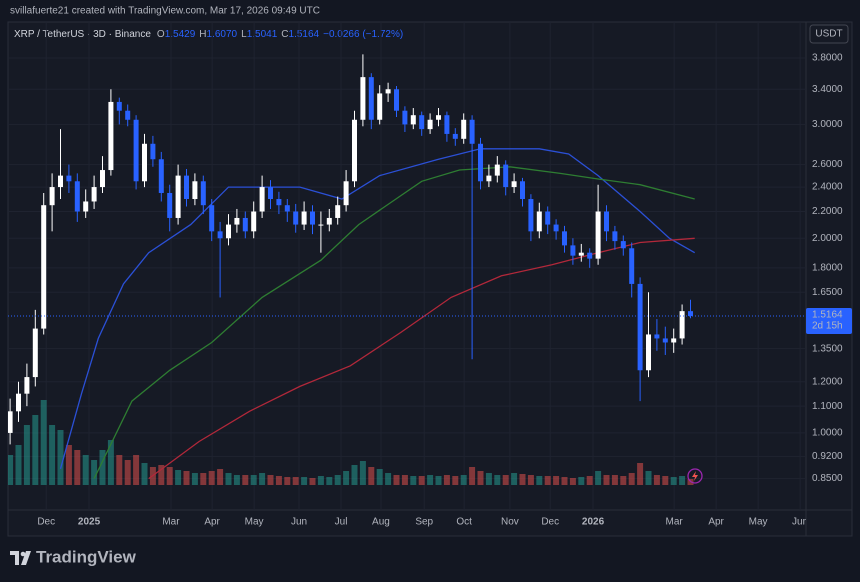 This screenshot has height=582, width=860. I want to click on ohlc-value: 1.5429, so click(180, 34).